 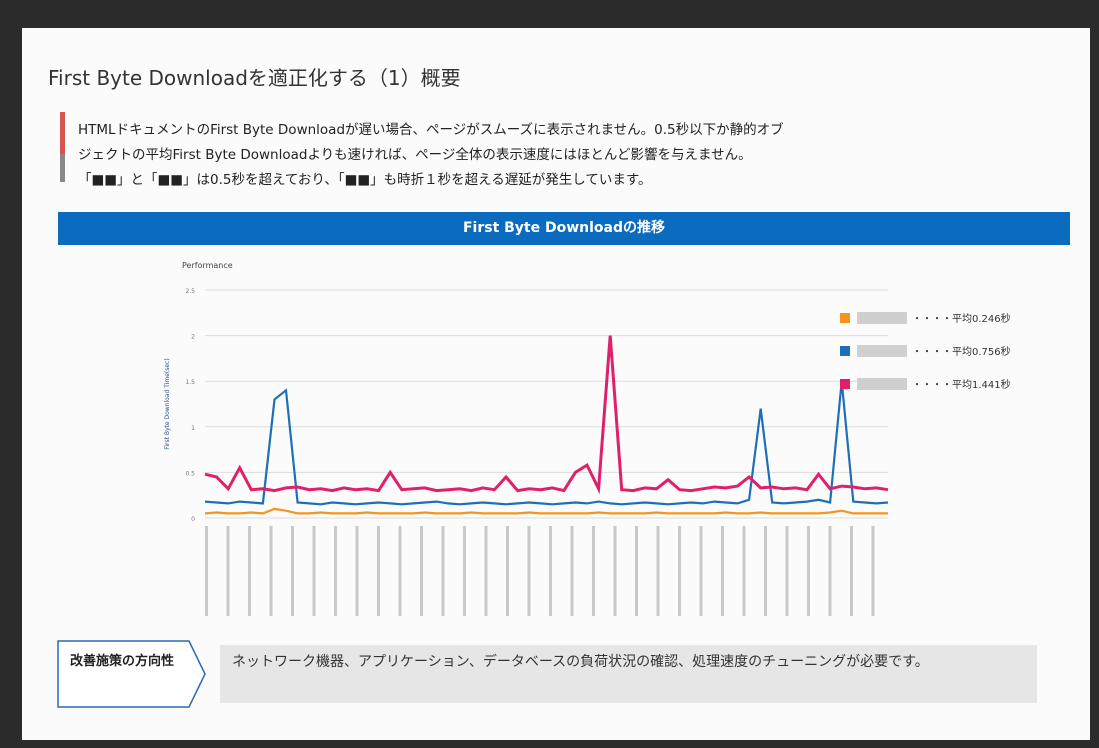 I want to click on y-tick-label: 1.5, so click(x=190, y=382).